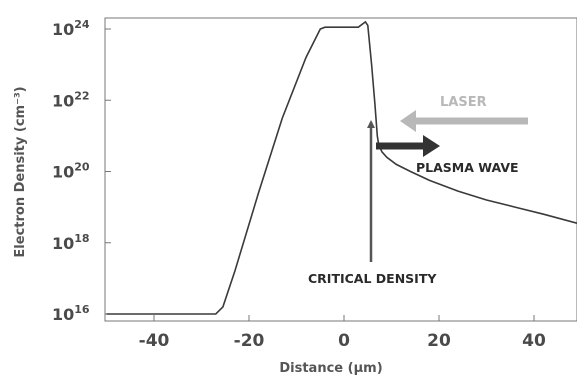  What do you see at coordinates (71, 171) in the screenshot?
I see `y-tick-label: 1020` at bounding box center [71, 171].